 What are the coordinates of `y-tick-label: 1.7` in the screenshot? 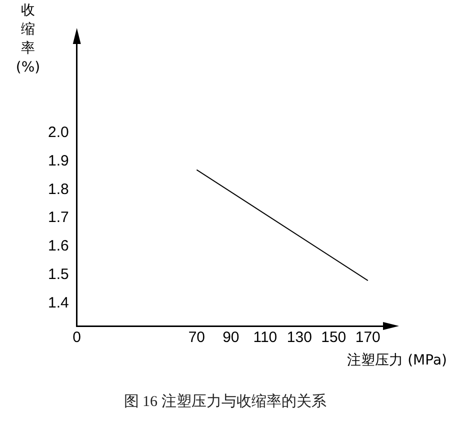 It's located at (58, 217).